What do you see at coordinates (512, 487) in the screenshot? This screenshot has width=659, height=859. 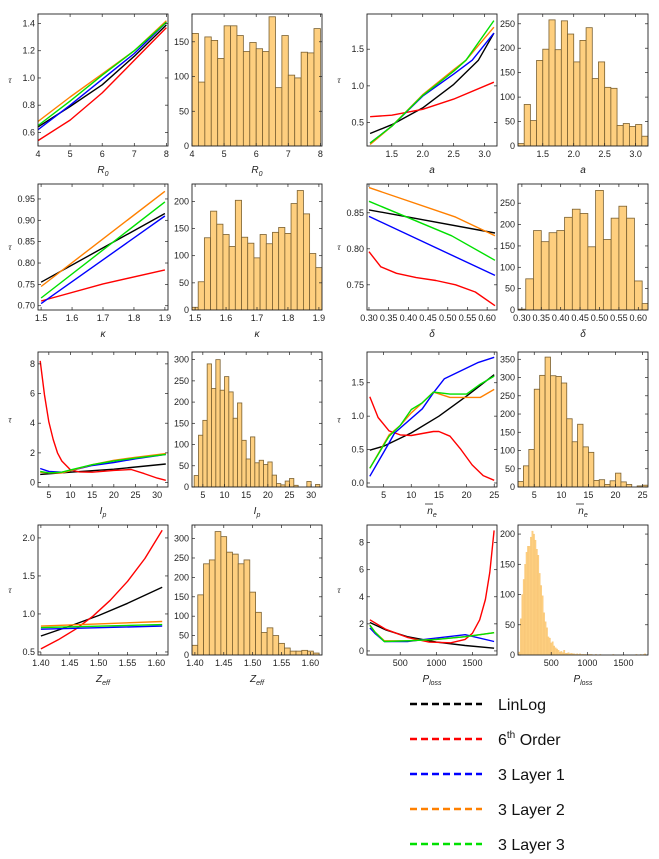 I see `y-tick-label: 0` at bounding box center [512, 487].